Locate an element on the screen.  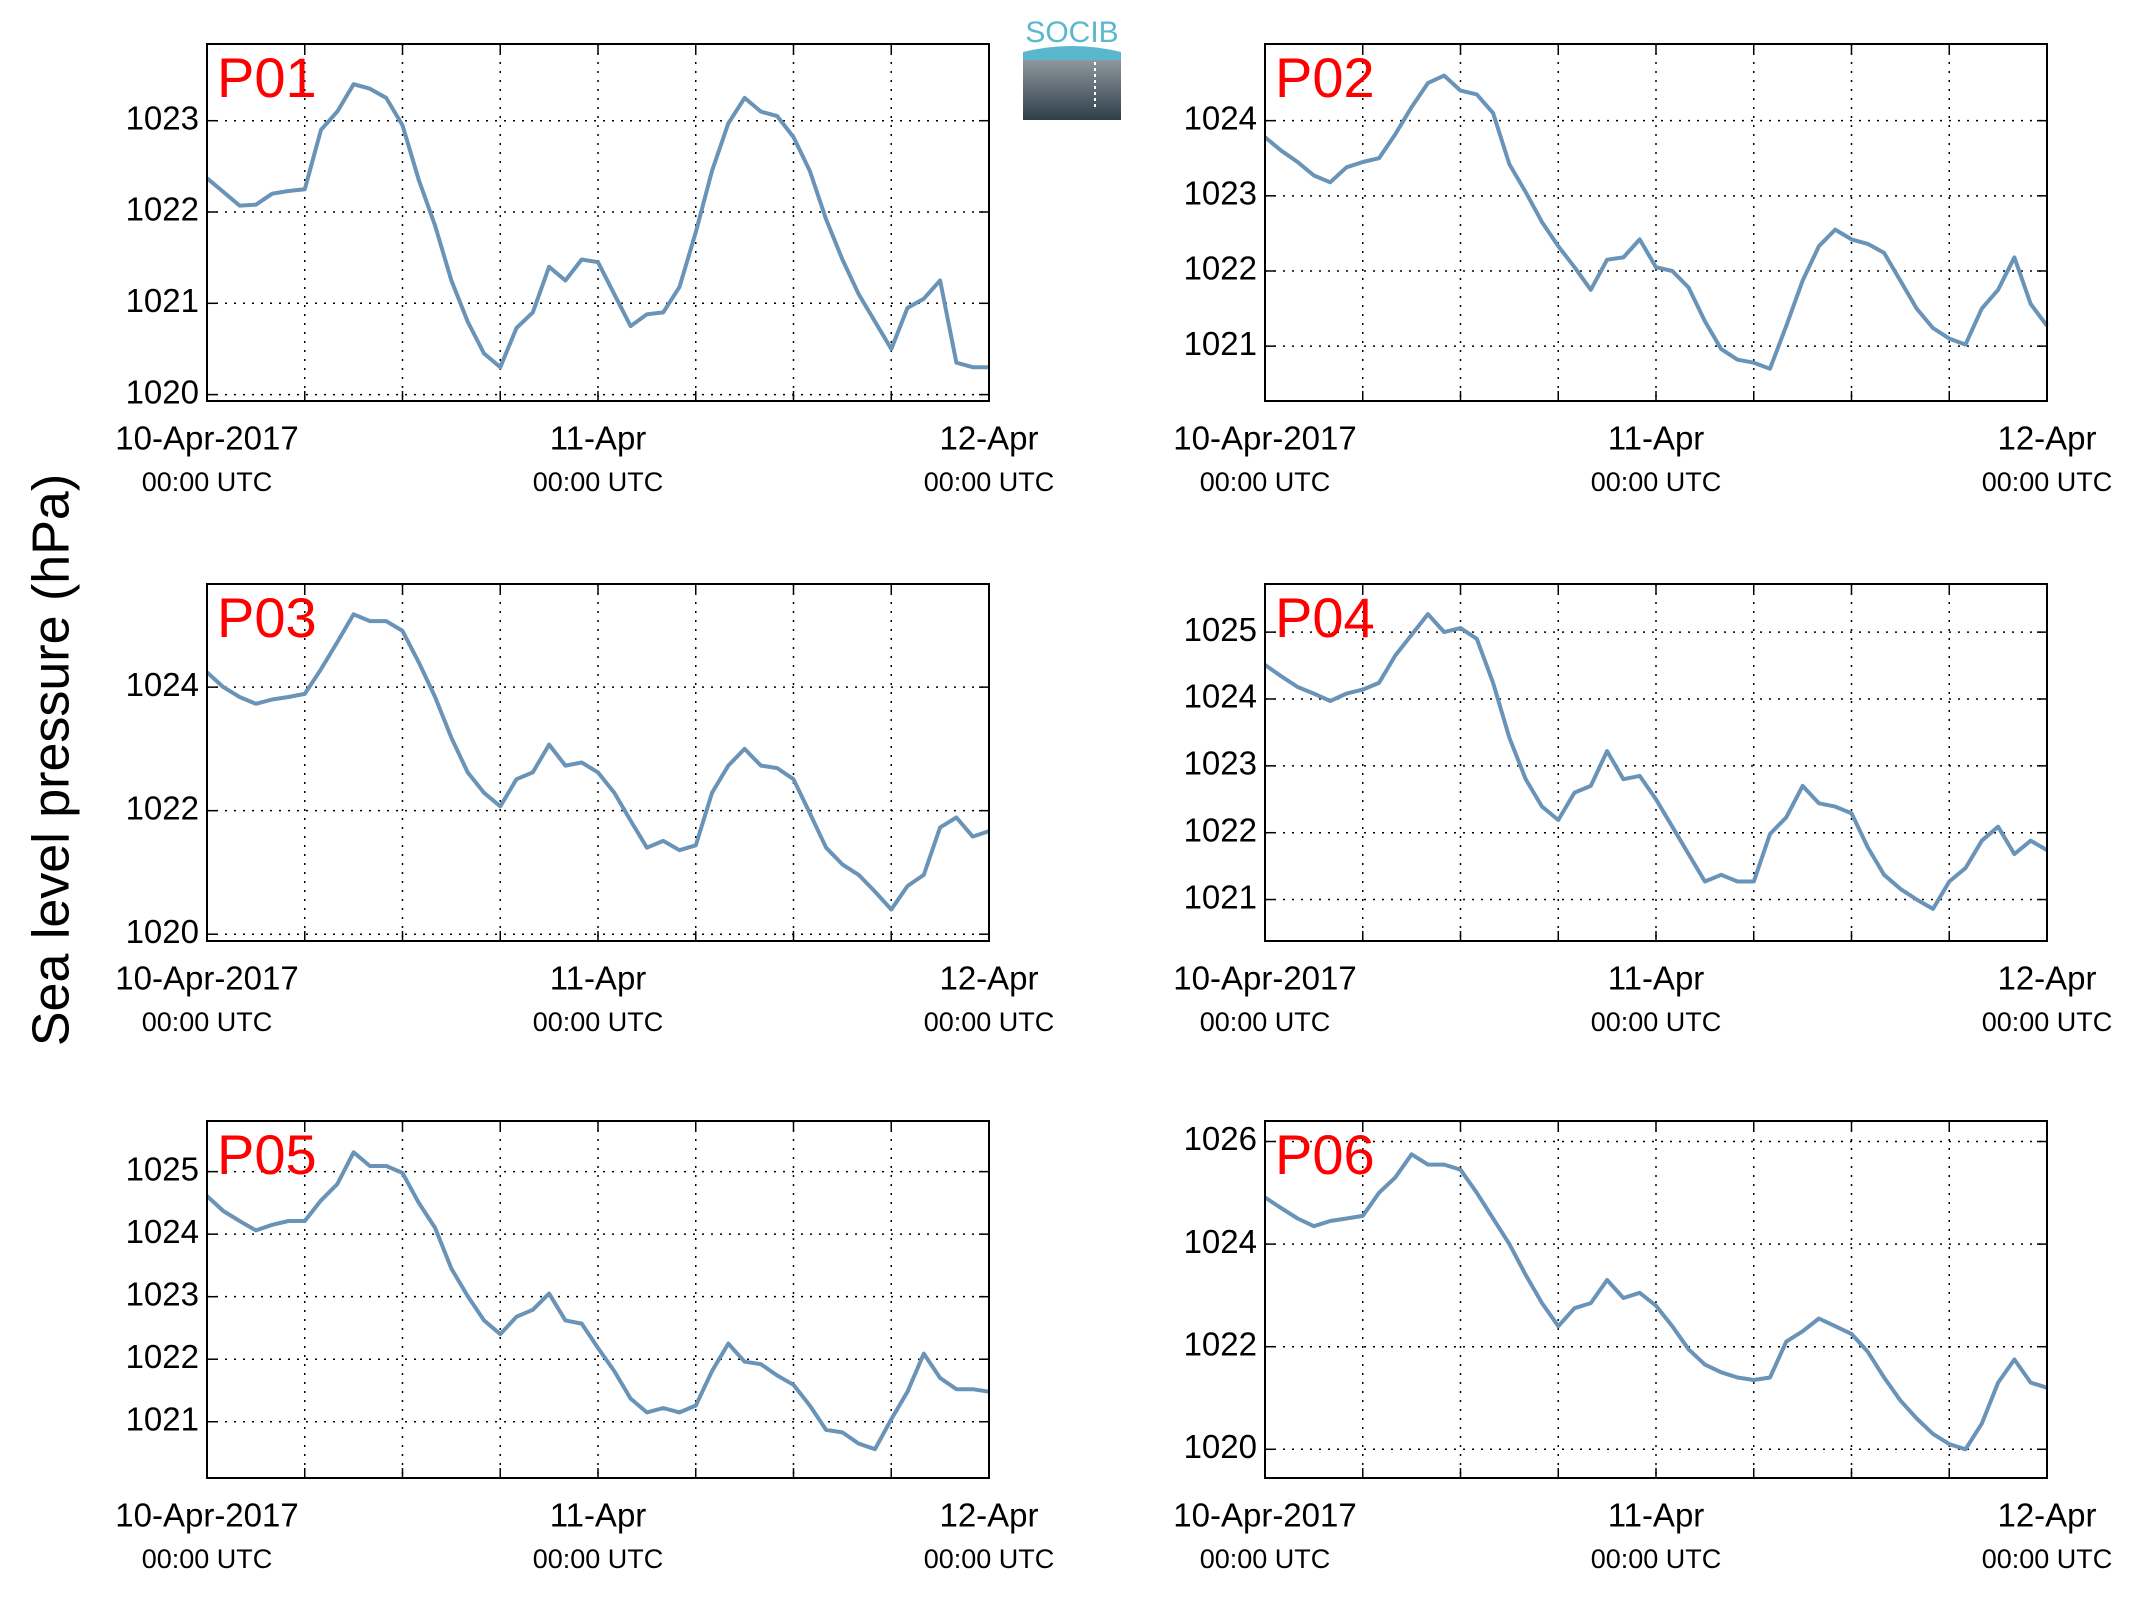
y-axis-label: Sea level pressure (hPa) is located at coordinates (52, 760).